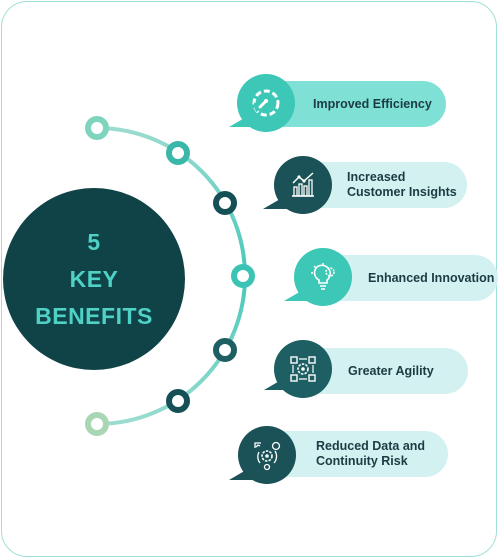  What do you see at coordinates (94, 315) in the screenshot?
I see `center-benefits: BENEFITS` at bounding box center [94, 315].